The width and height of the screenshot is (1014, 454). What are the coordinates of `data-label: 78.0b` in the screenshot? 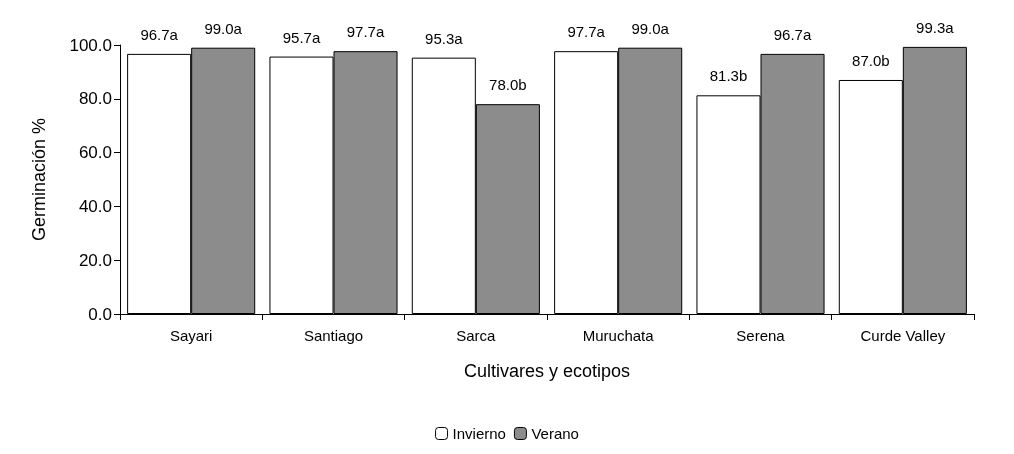 It's located at (508, 85).